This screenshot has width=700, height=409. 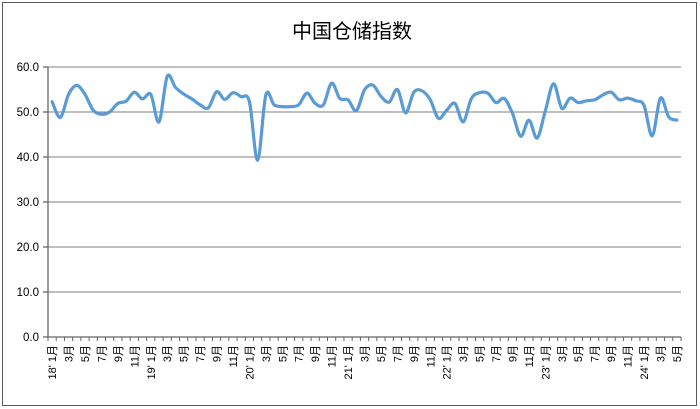 What do you see at coordinates (28, 68) in the screenshot?
I see `y-tick-label: 60.0` at bounding box center [28, 68].